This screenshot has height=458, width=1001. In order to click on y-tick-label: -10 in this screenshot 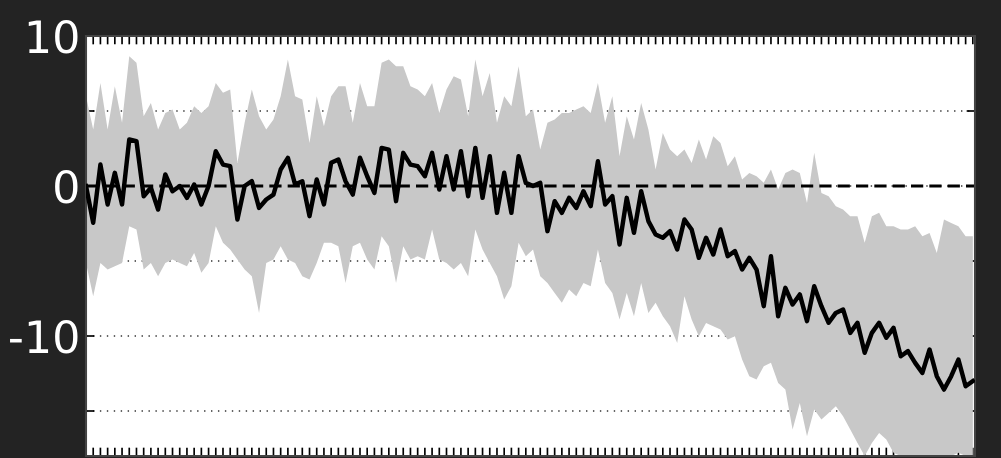, I will do `click(44, 336)`.